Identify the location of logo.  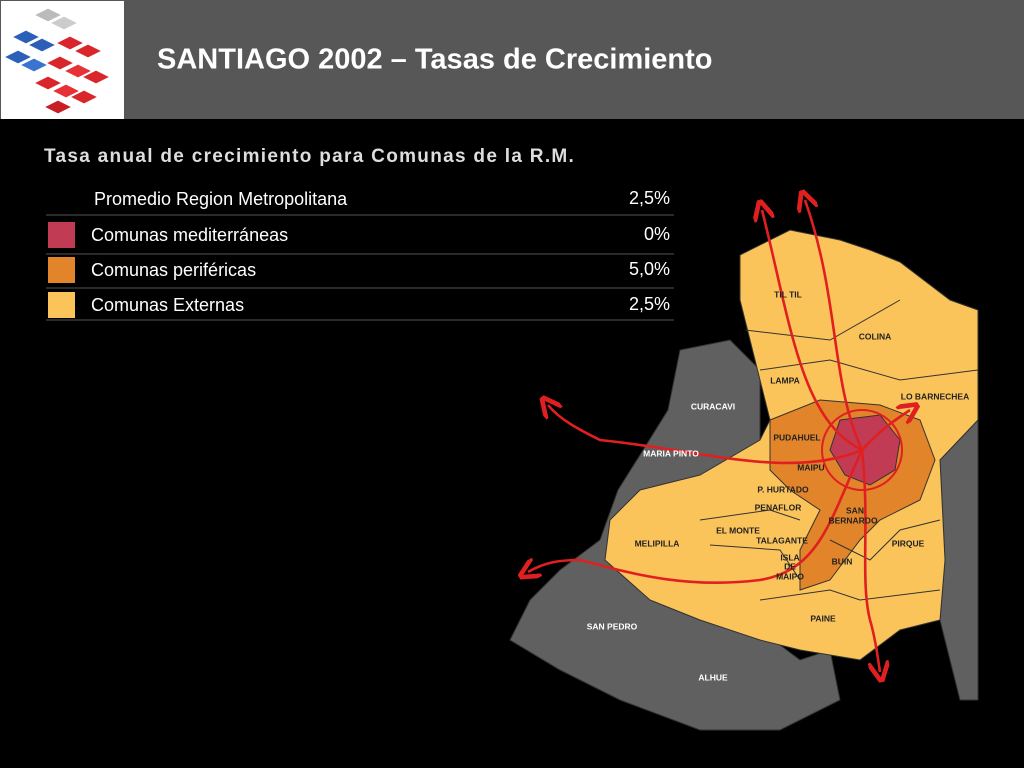
(62, 60).